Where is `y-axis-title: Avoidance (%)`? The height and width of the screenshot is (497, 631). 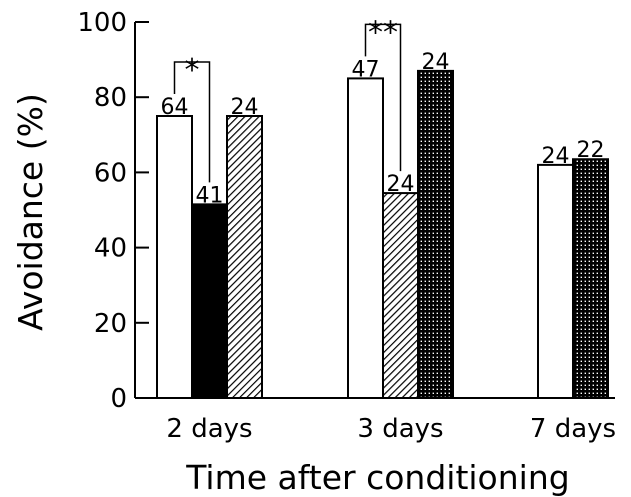
y-axis-title: Avoidance (%) is located at coordinates (30, 212).